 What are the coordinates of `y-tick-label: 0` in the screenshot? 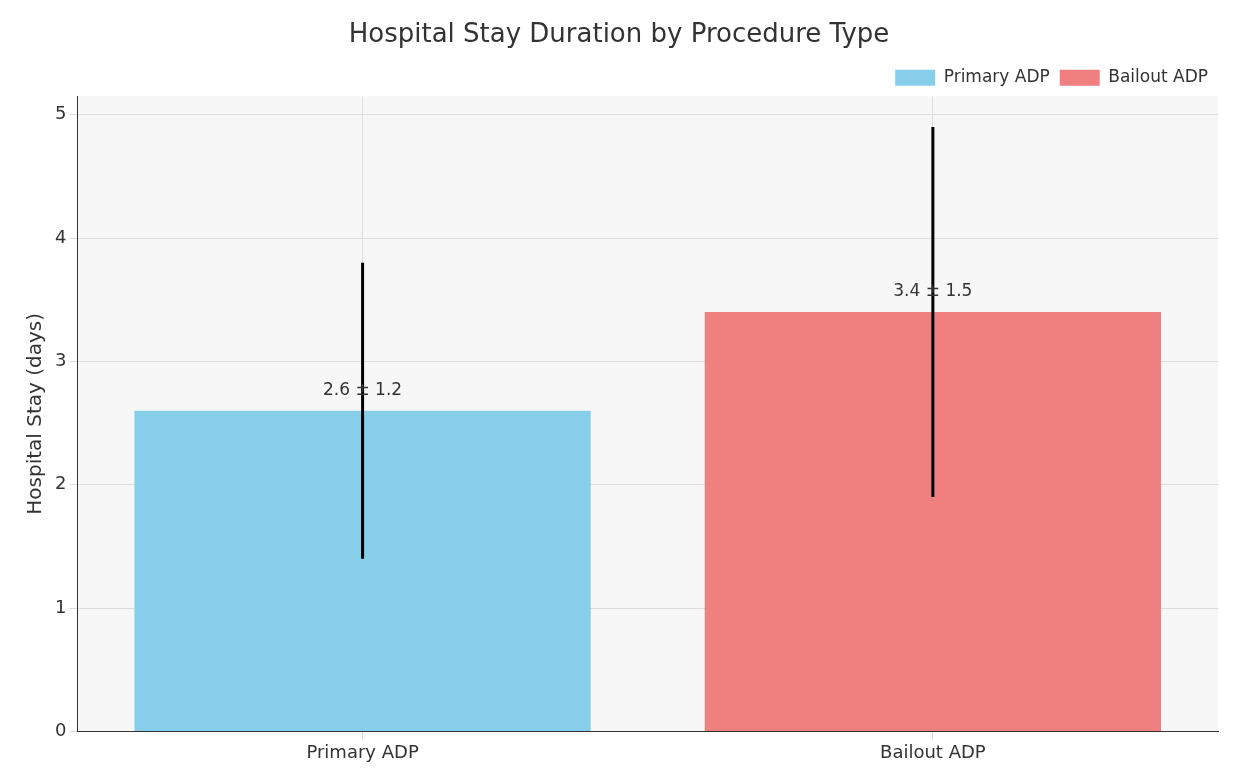 It's located at (61, 730).